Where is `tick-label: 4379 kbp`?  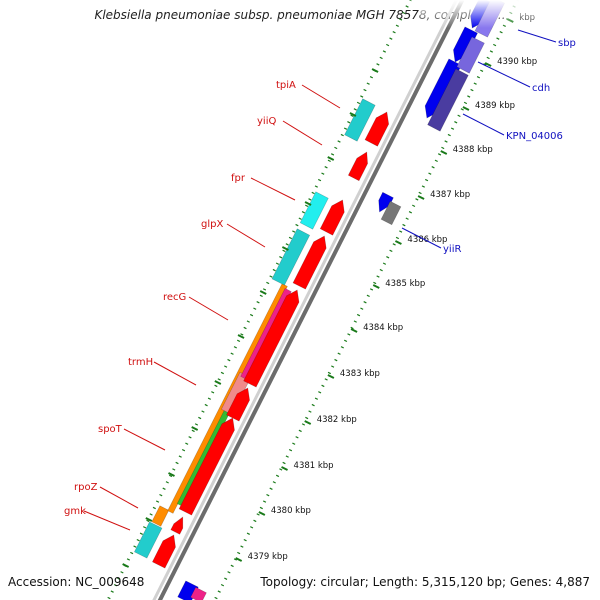
tick-label: 4379 kbp is located at coordinates (268, 557).